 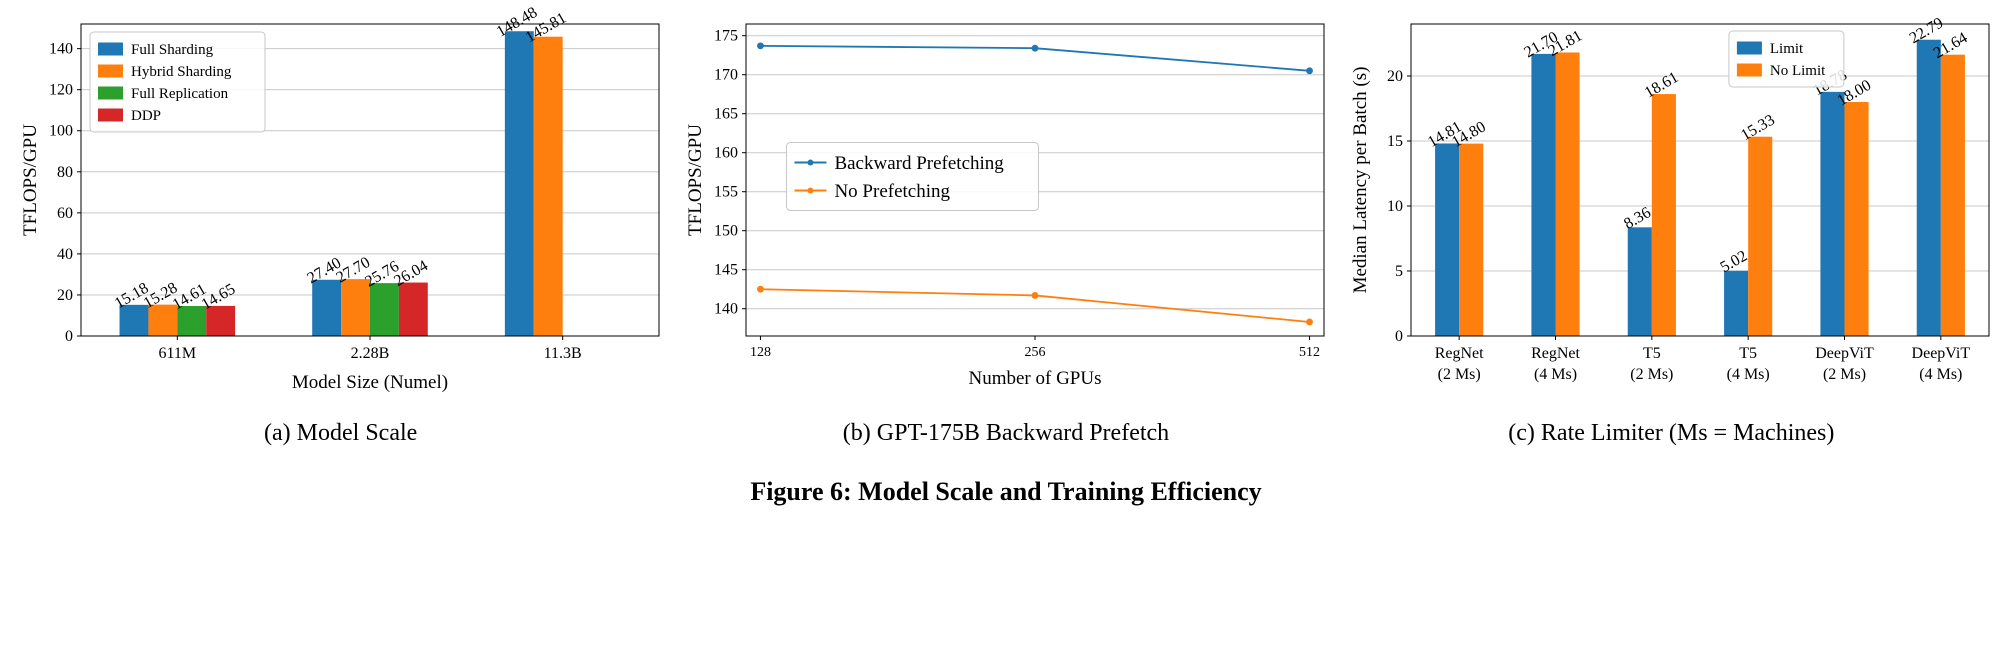 I want to click on x-tick-label: 611M, so click(x=177, y=353).